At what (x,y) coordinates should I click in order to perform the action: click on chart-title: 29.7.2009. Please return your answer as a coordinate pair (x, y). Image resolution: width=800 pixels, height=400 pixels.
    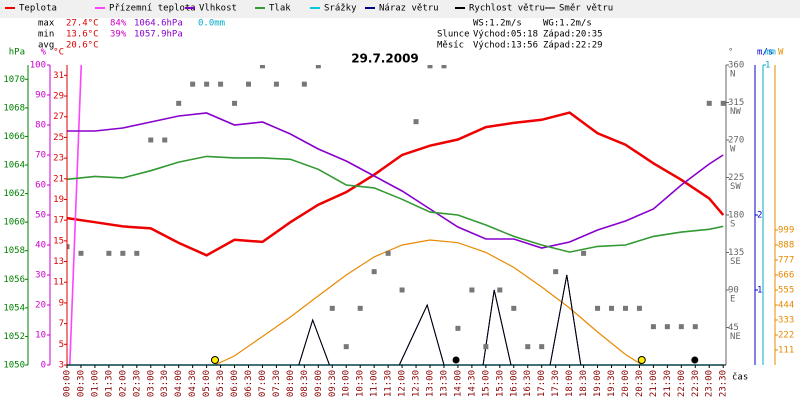
    Looking at the image, I should click on (385, 59).